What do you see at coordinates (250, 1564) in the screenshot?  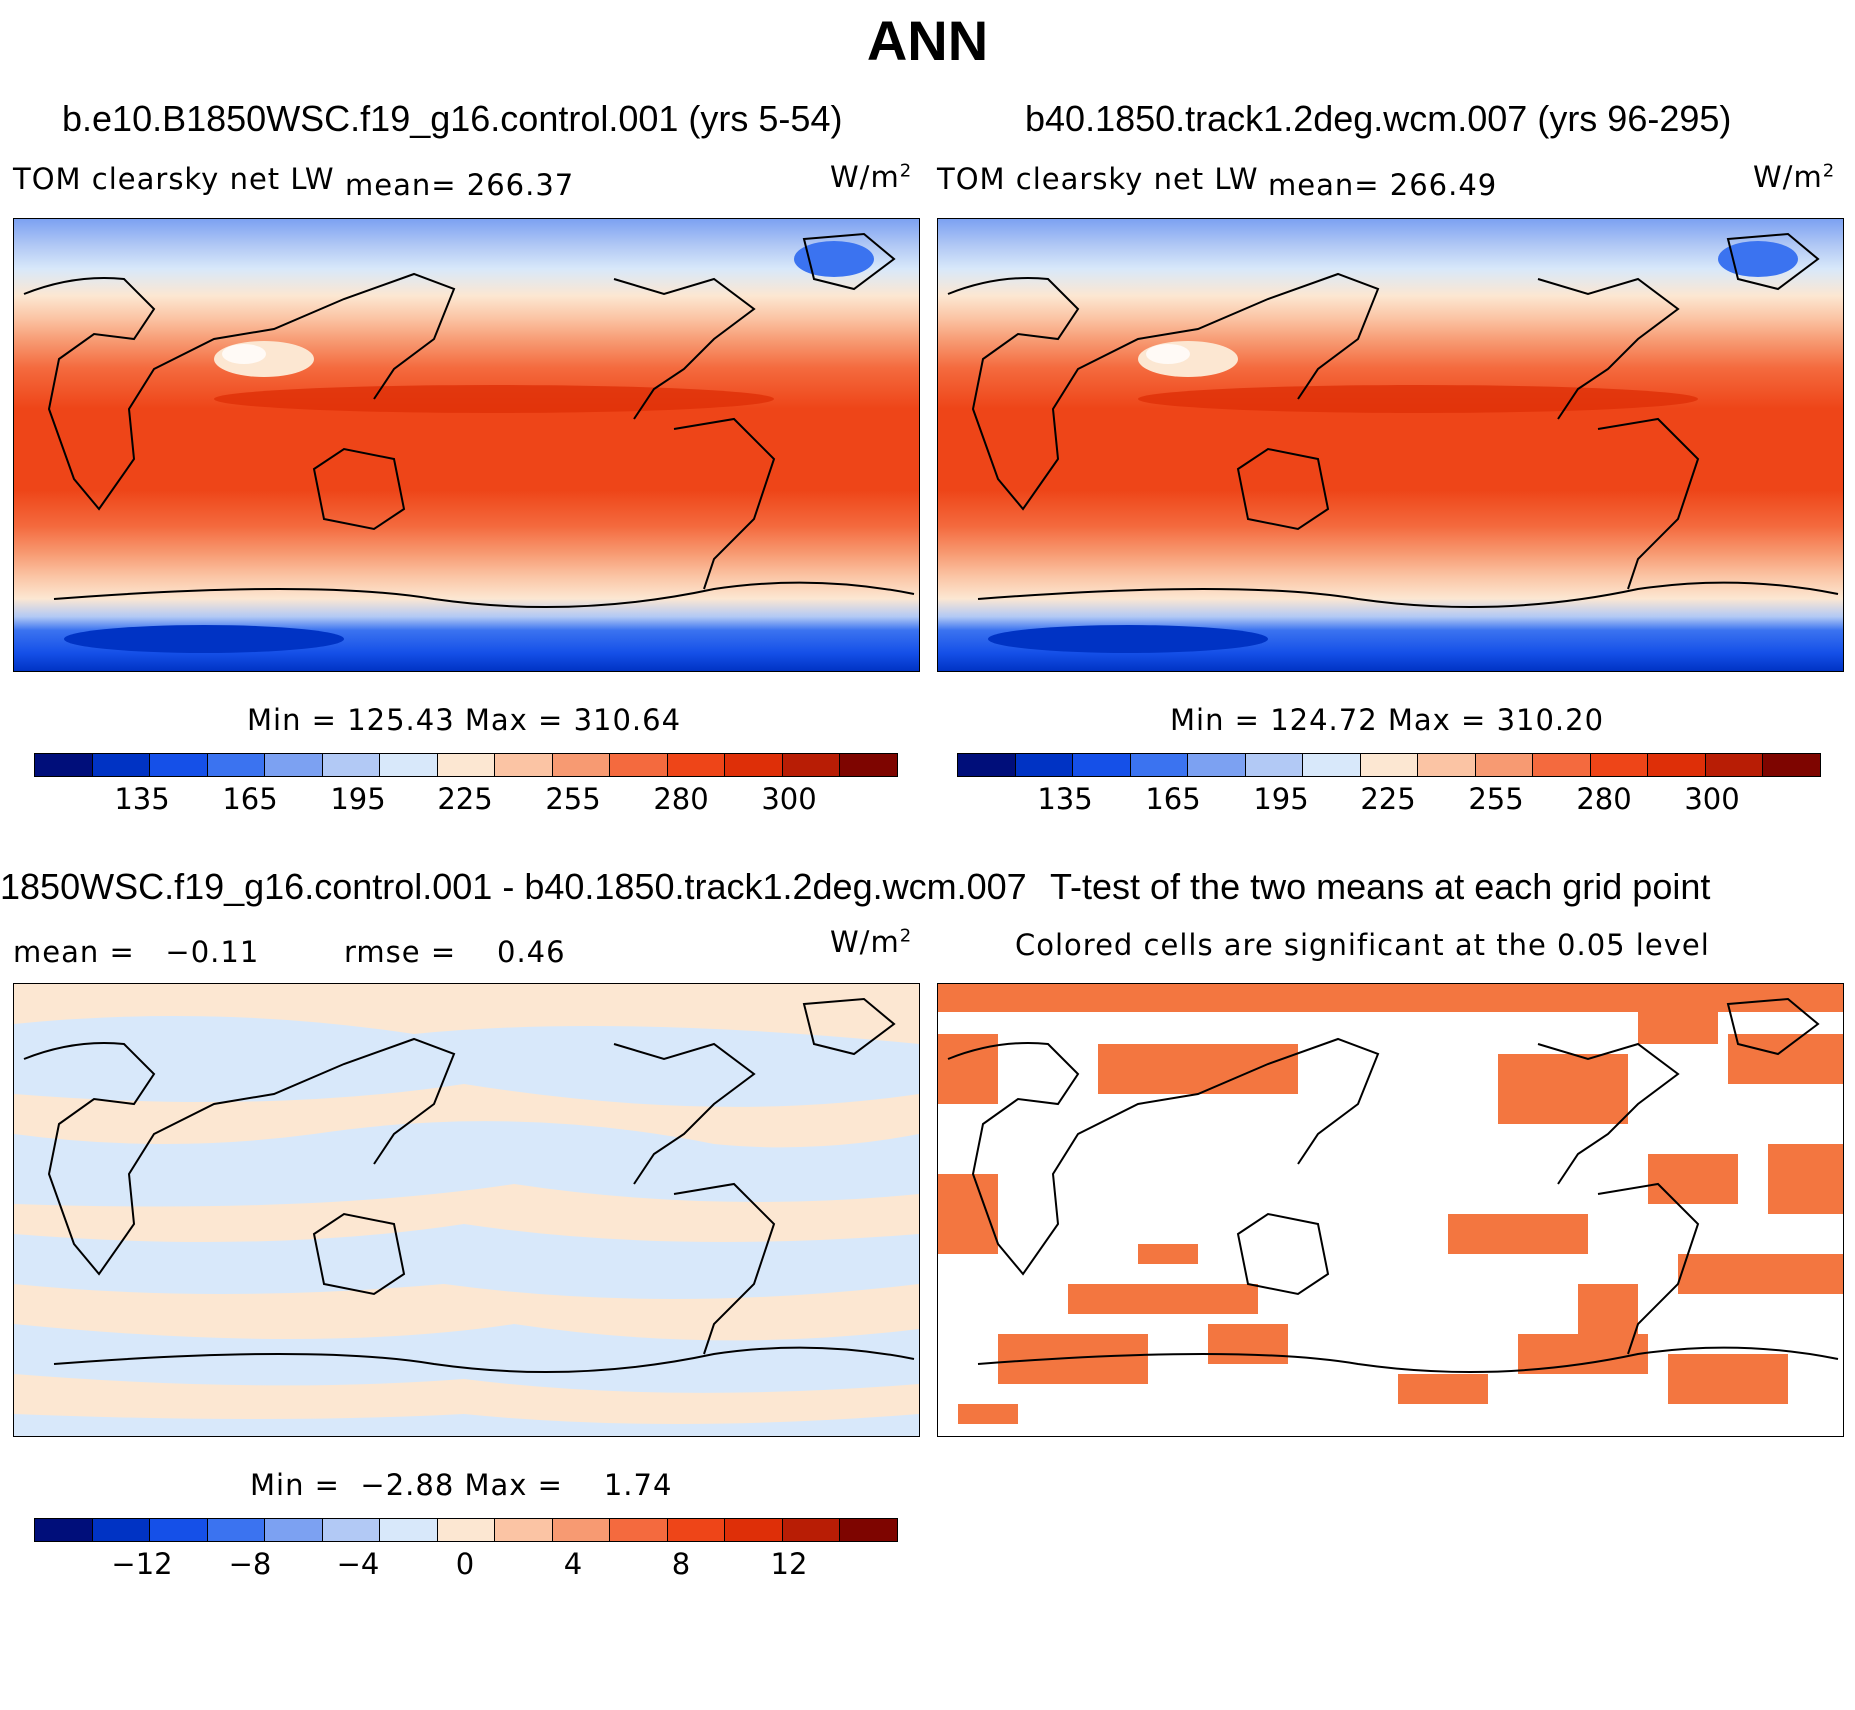 I see `panel3-tick: −8` at bounding box center [250, 1564].